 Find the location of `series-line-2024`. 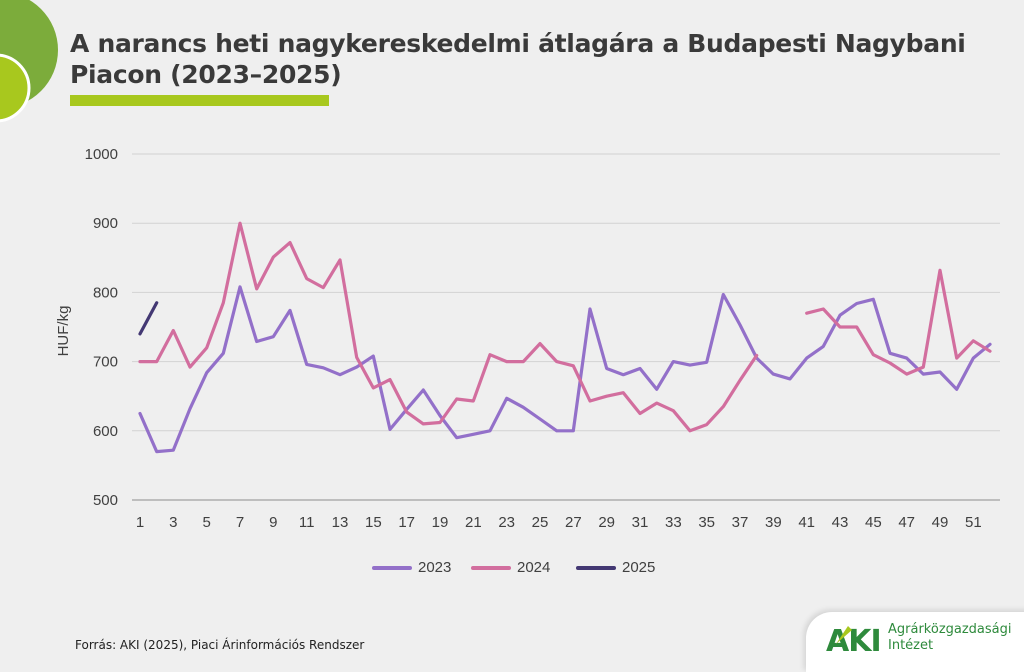

series-line-2024 is located at coordinates (898, 322).